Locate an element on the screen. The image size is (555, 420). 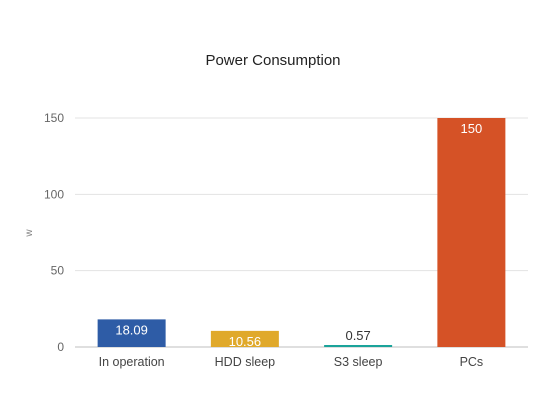
x-tick-label: HDD sleep is located at coordinates (245, 362).